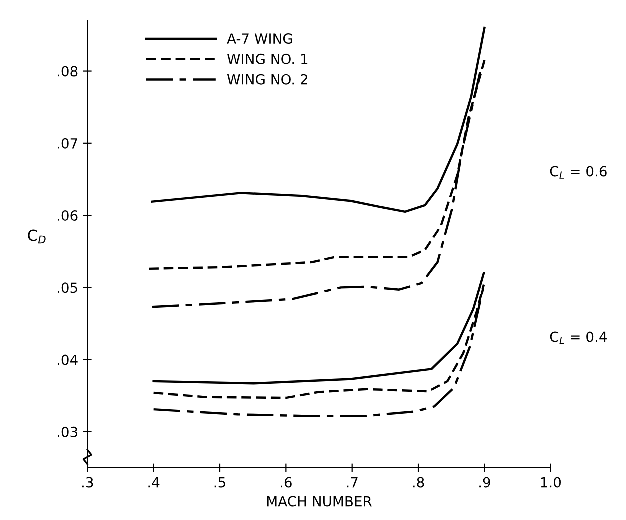 This screenshot has height=520, width=626. What do you see at coordinates (259, 39) in the screenshot?
I see `legend-label: A-7 WING` at bounding box center [259, 39].